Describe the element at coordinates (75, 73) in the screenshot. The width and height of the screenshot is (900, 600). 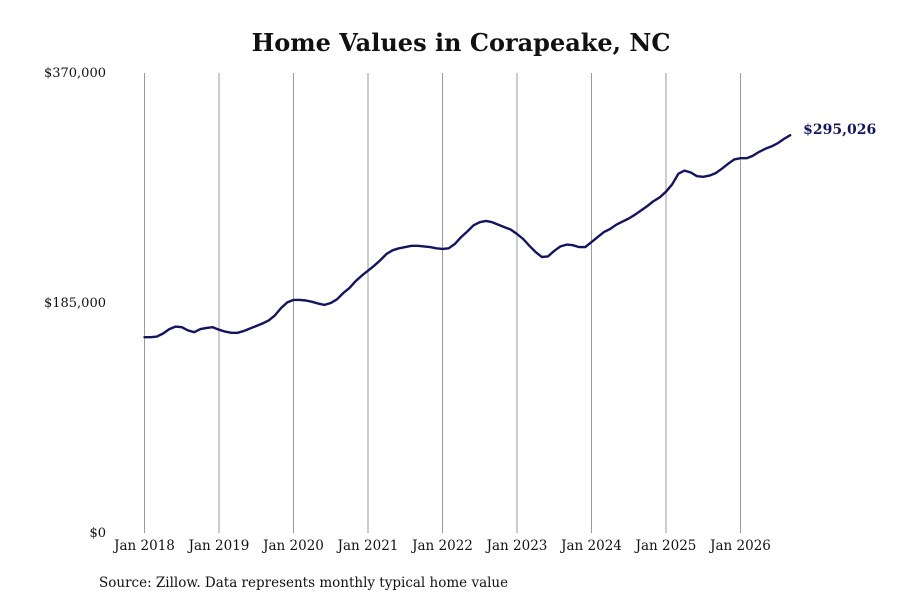
I see `y-tick-label: $370,000` at that location.